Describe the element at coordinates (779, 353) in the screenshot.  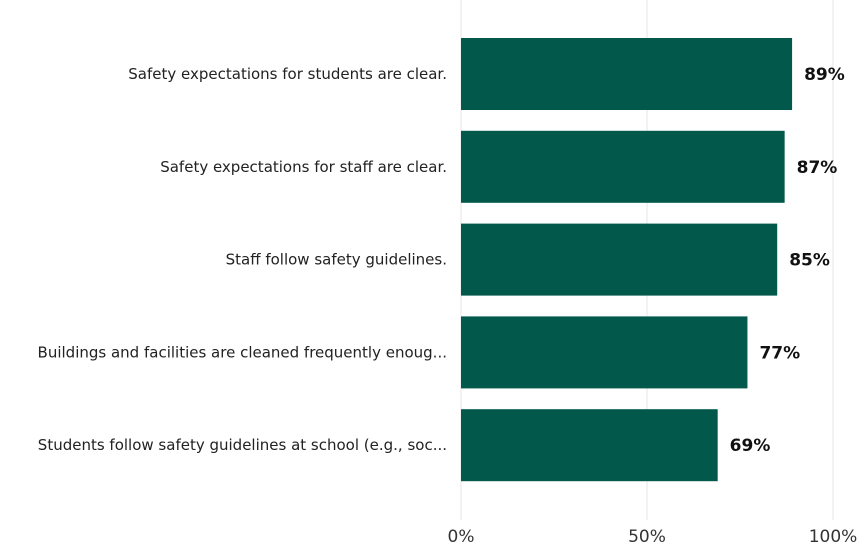
I see `value-label: 77%` at that location.